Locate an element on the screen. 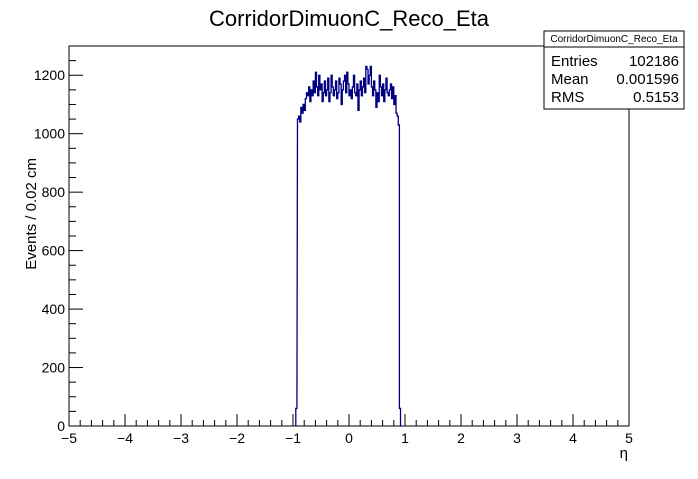 The height and width of the screenshot is (479, 698). x-tick-label: 2 is located at coordinates (461, 438).